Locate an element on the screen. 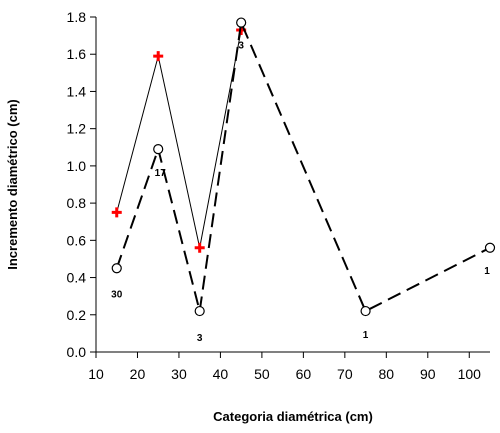 The height and width of the screenshot is (433, 500). x-tick-label: 90 is located at coordinates (428, 374).